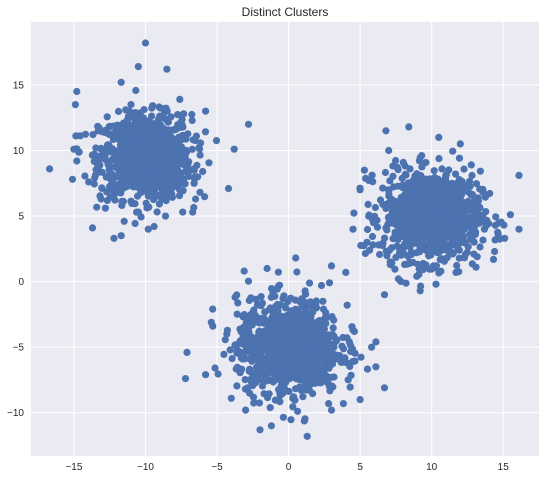  What do you see at coordinates (360, 467) in the screenshot?
I see `x-tick-label: 5` at bounding box center [360, 467].